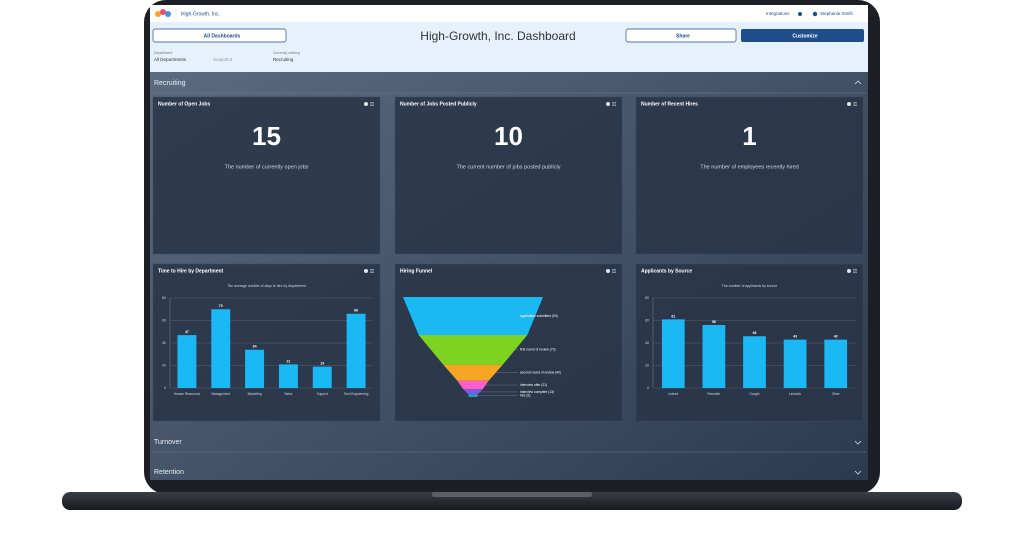  Describe the element at coordinates (288, 361) in the screenshot. I see `value-label: 21` at that location.